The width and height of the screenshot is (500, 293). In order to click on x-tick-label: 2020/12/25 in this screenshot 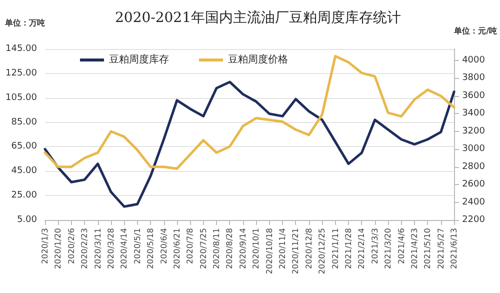, I will do `click(322, 251)`.